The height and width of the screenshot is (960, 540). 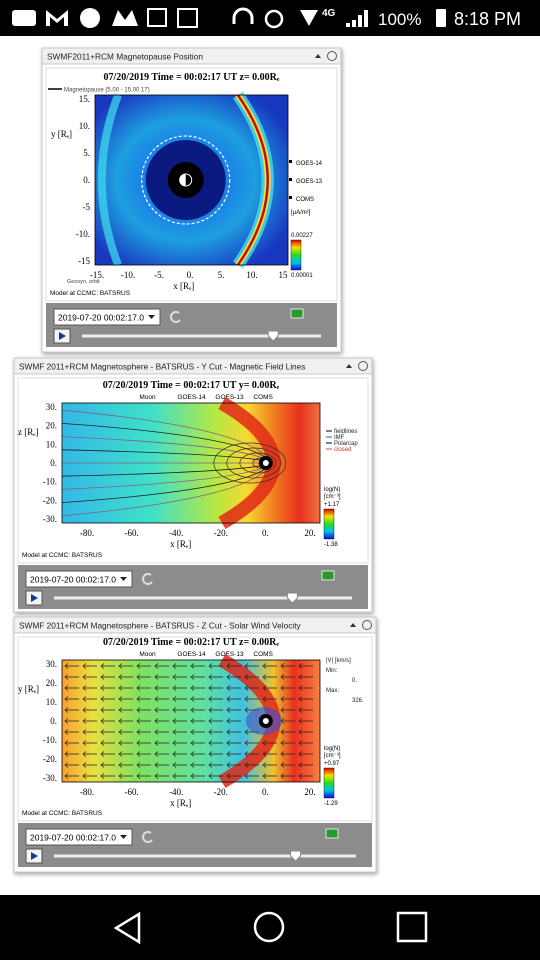 I want to click on home-button, so click(x=269, y=927).